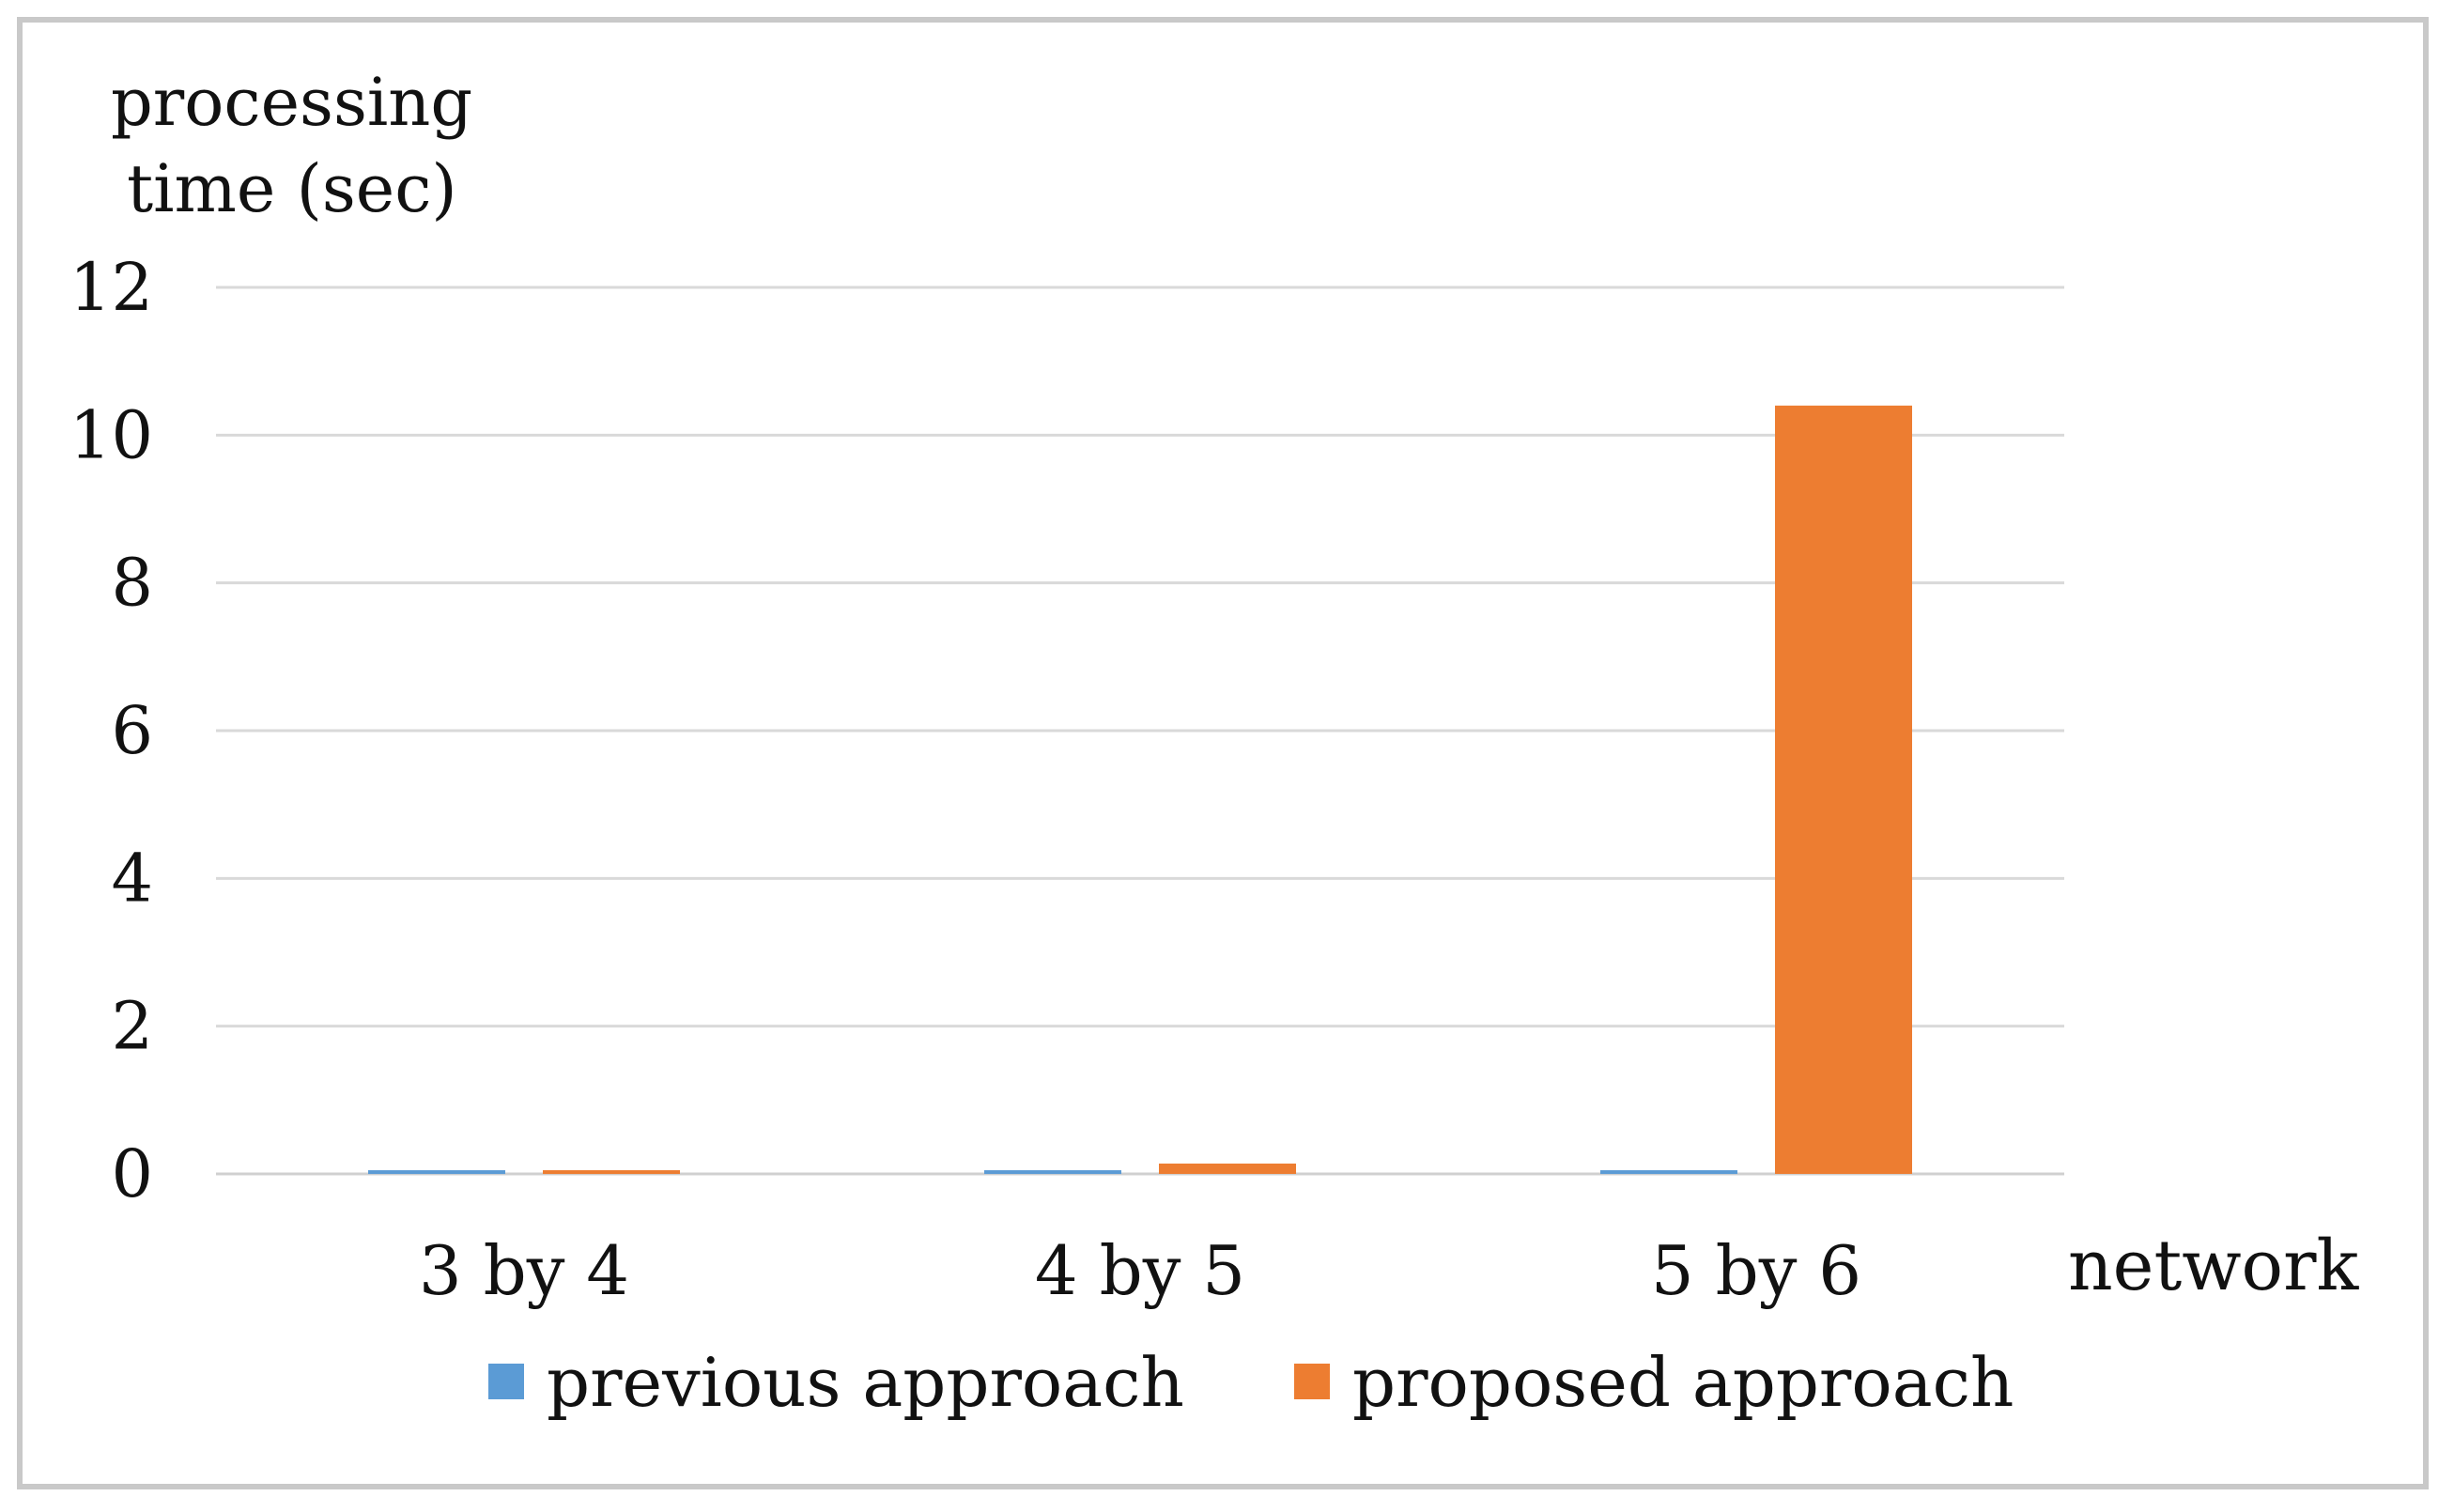 The height and width of the screenshot is (1512, 2454). Describe the element at coordinates (1756, 1271) in the screenshot. I see `x-tick-label: 5 by 6` at that location.